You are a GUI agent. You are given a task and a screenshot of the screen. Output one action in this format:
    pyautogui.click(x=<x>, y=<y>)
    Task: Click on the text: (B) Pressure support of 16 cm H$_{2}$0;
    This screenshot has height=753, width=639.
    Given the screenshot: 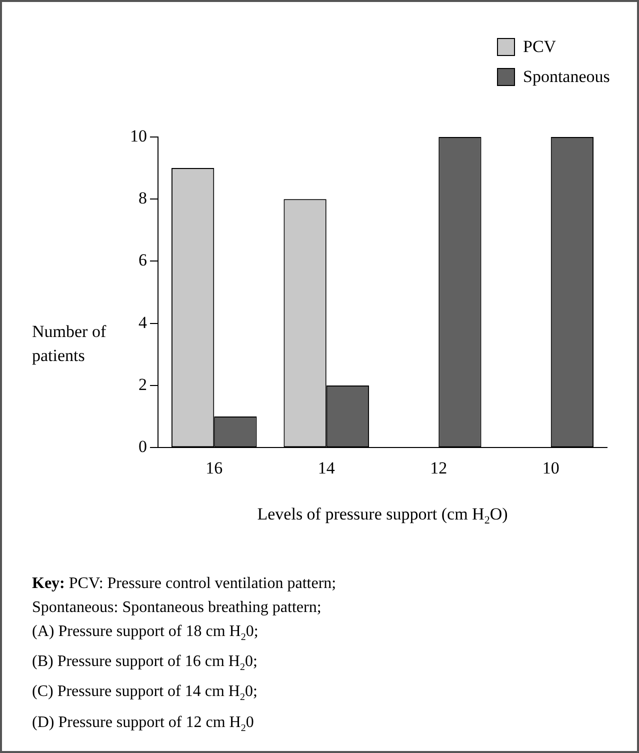 What is the action you would take?
    pyautogui.click(x=145, y=664)
    